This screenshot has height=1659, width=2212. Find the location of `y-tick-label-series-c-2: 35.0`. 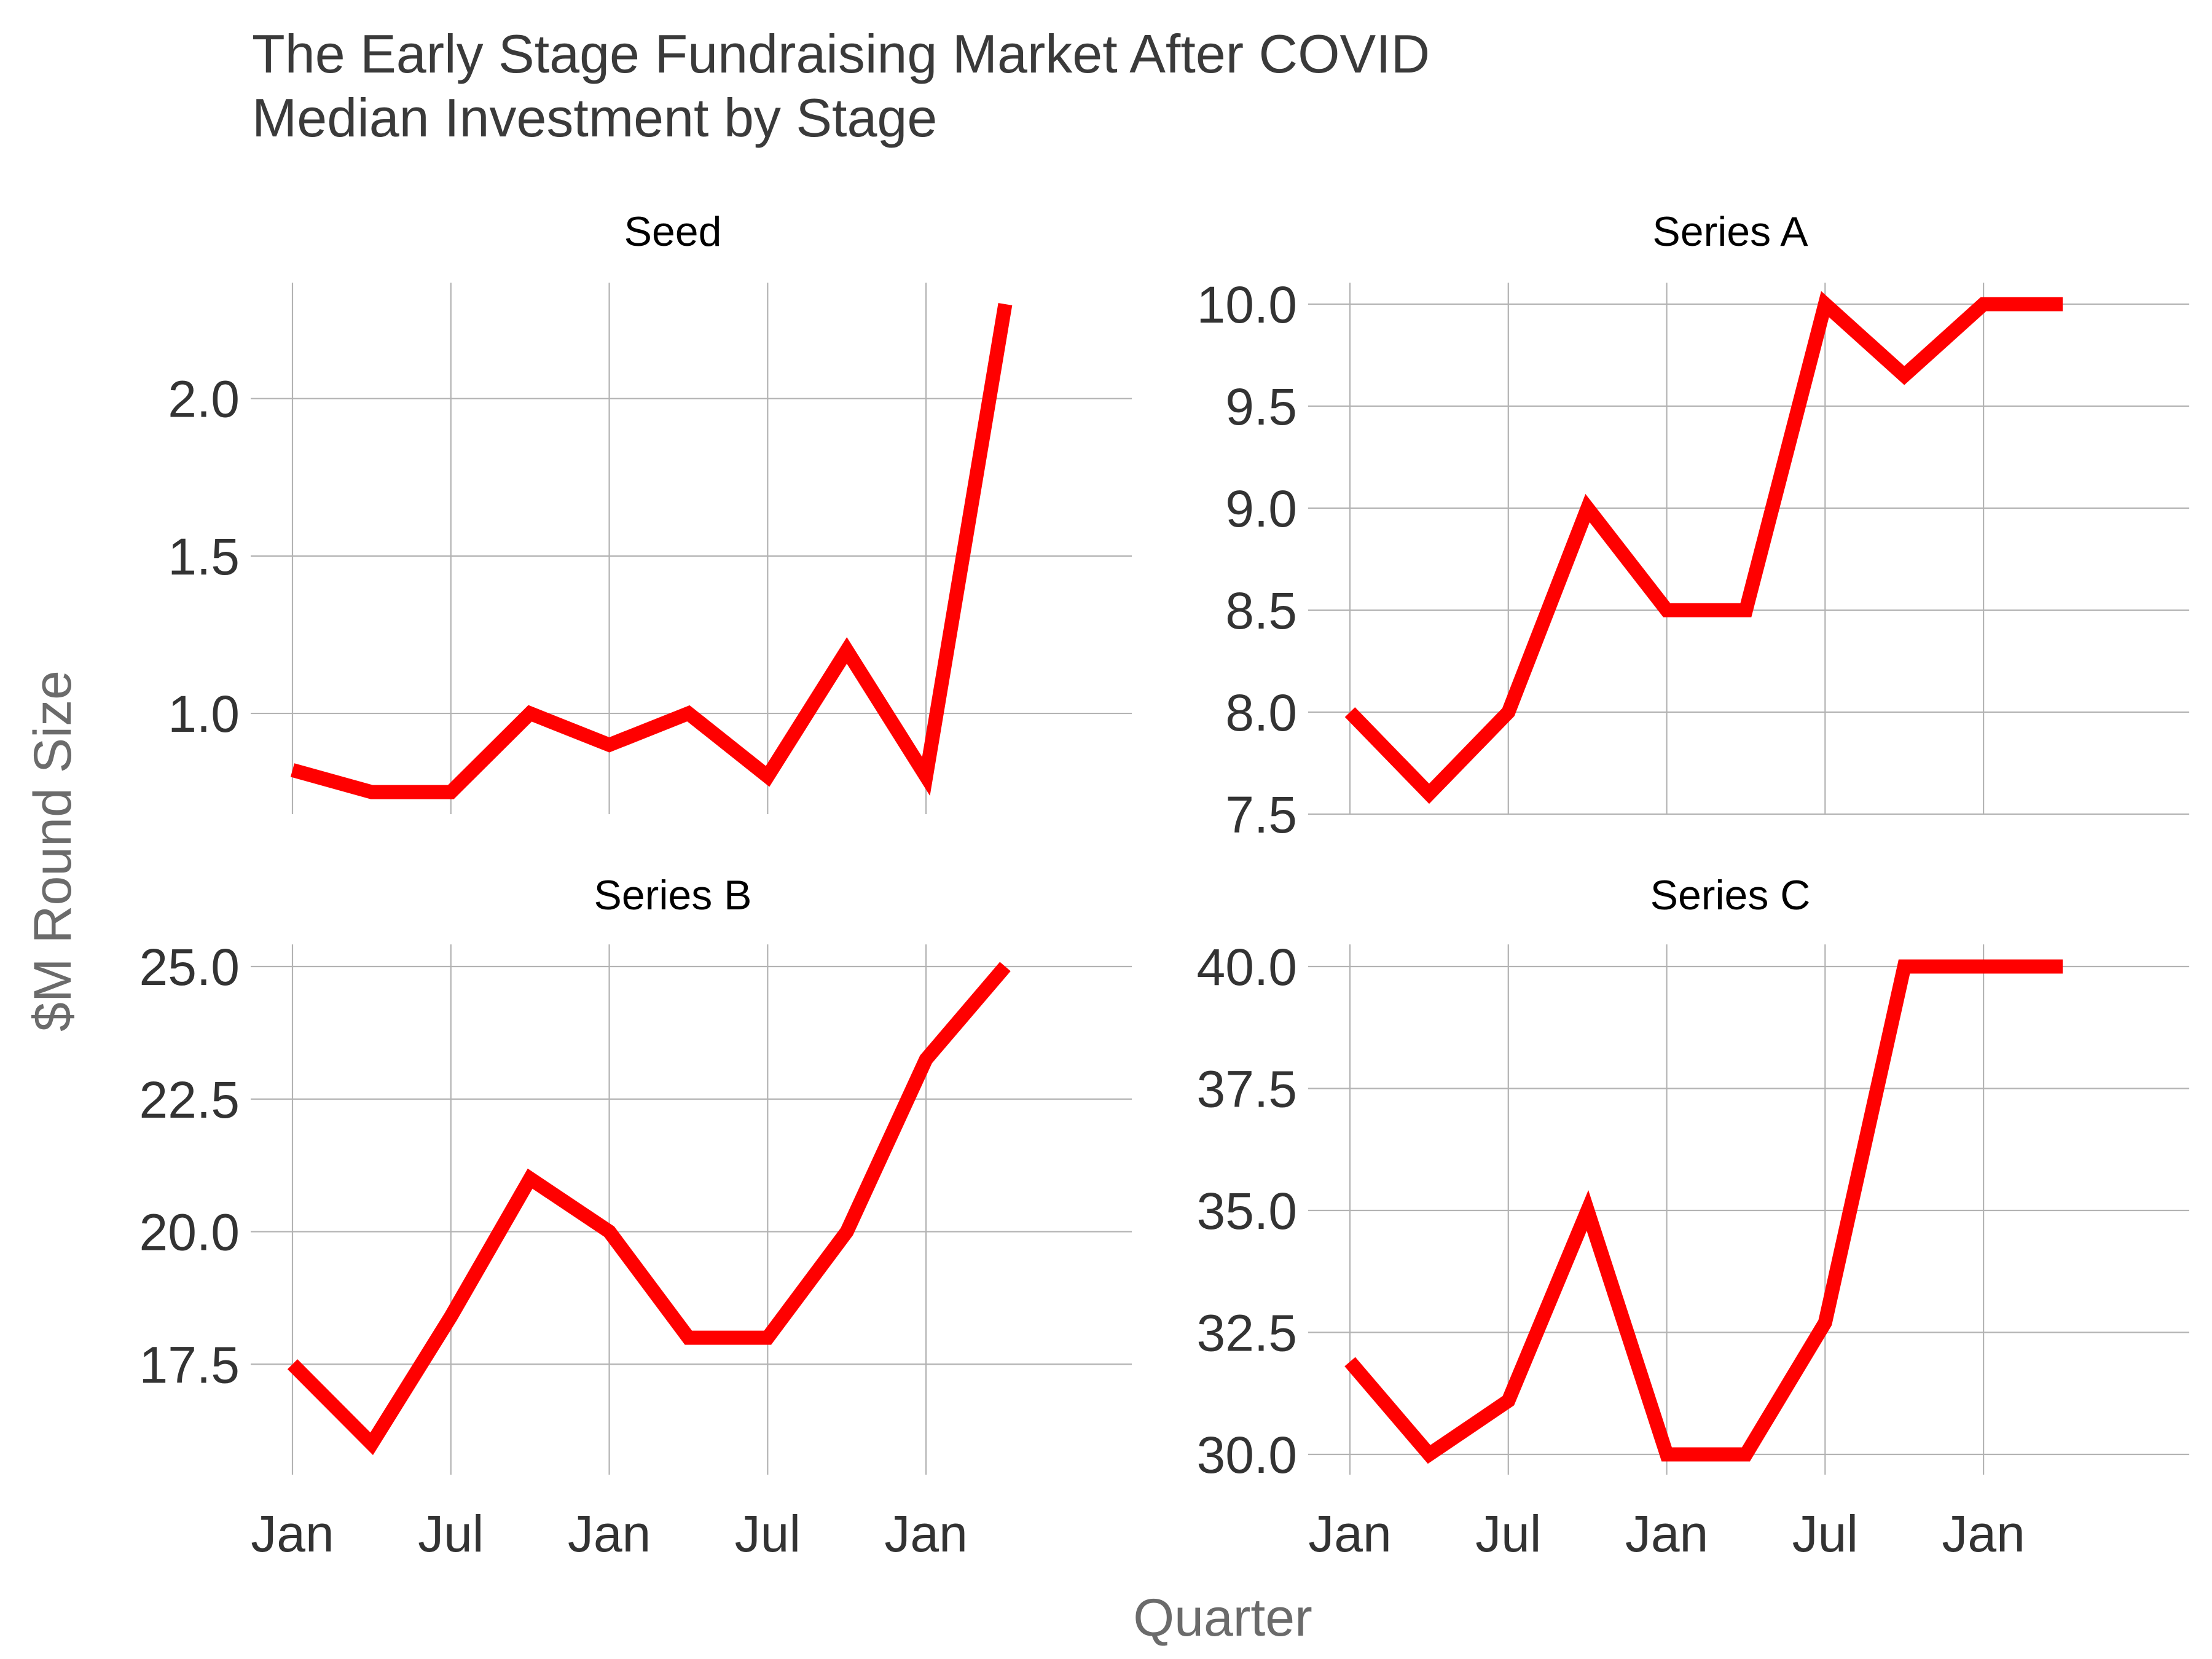

y-tick-label-series-c-2: 35.0 is located at coordinates (1247, 1211).